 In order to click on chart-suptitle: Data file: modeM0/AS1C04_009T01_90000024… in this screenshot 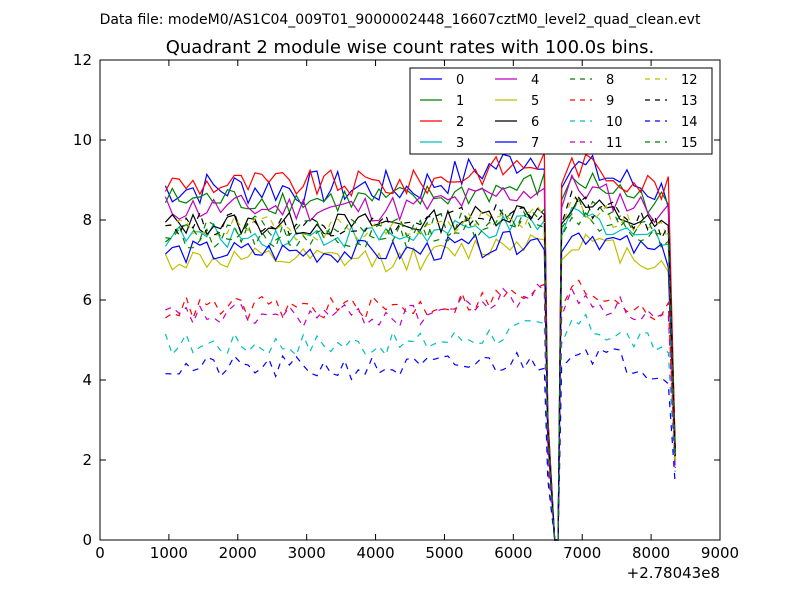, I will do `click(400, 20)`.